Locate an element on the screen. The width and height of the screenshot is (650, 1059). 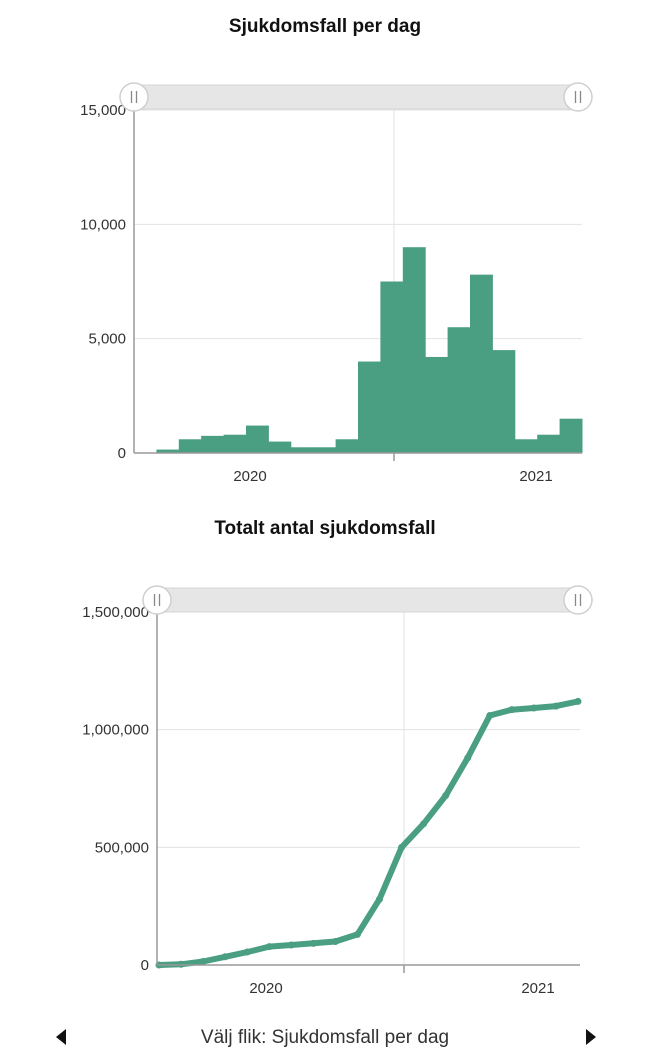
tab-switcher: Välj flik: Sjukdomsfall per dag is located at coordinates (325, 1038).